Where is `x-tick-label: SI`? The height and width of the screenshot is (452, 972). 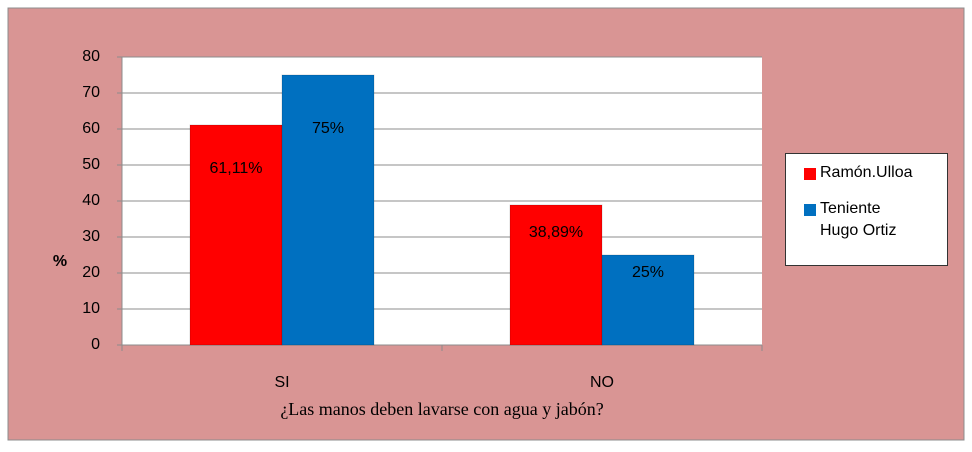
x-tick-label: SI is located at coordinates (281, 382).